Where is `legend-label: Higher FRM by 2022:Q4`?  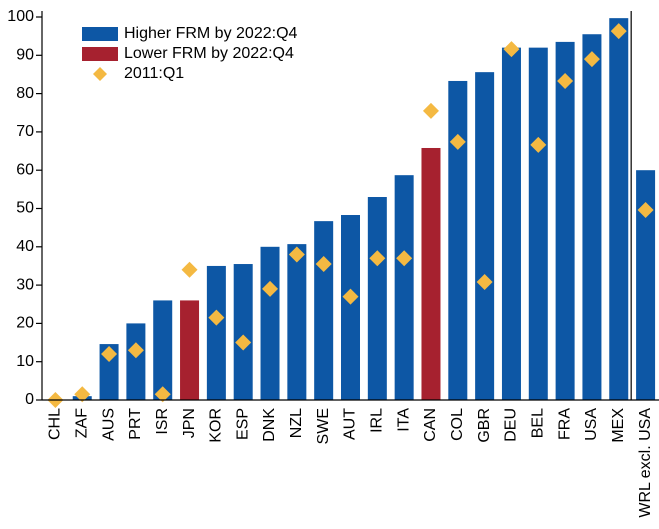
legend-label: Higher FRM by 2022:Q4 is located at coordinates (211, 33).